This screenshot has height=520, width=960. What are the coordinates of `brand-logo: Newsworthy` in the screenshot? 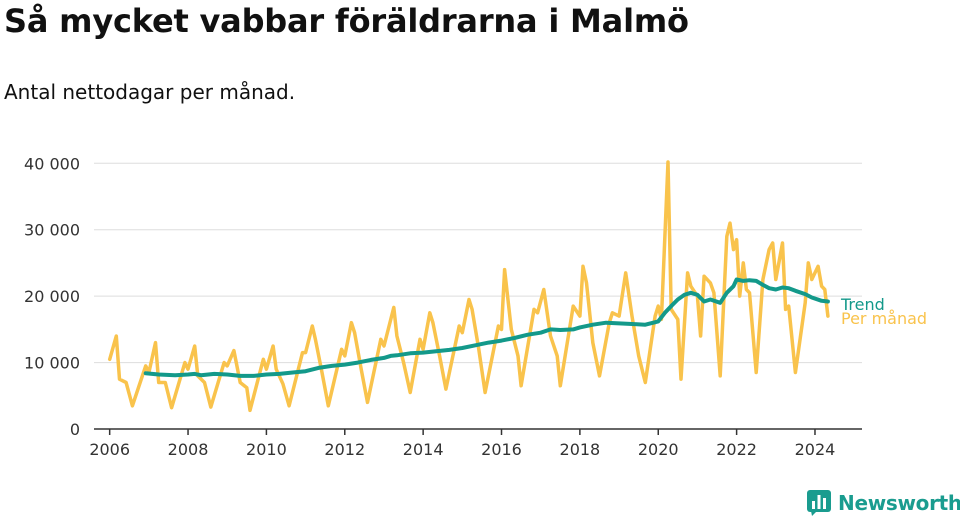 It's located at (883, 503).